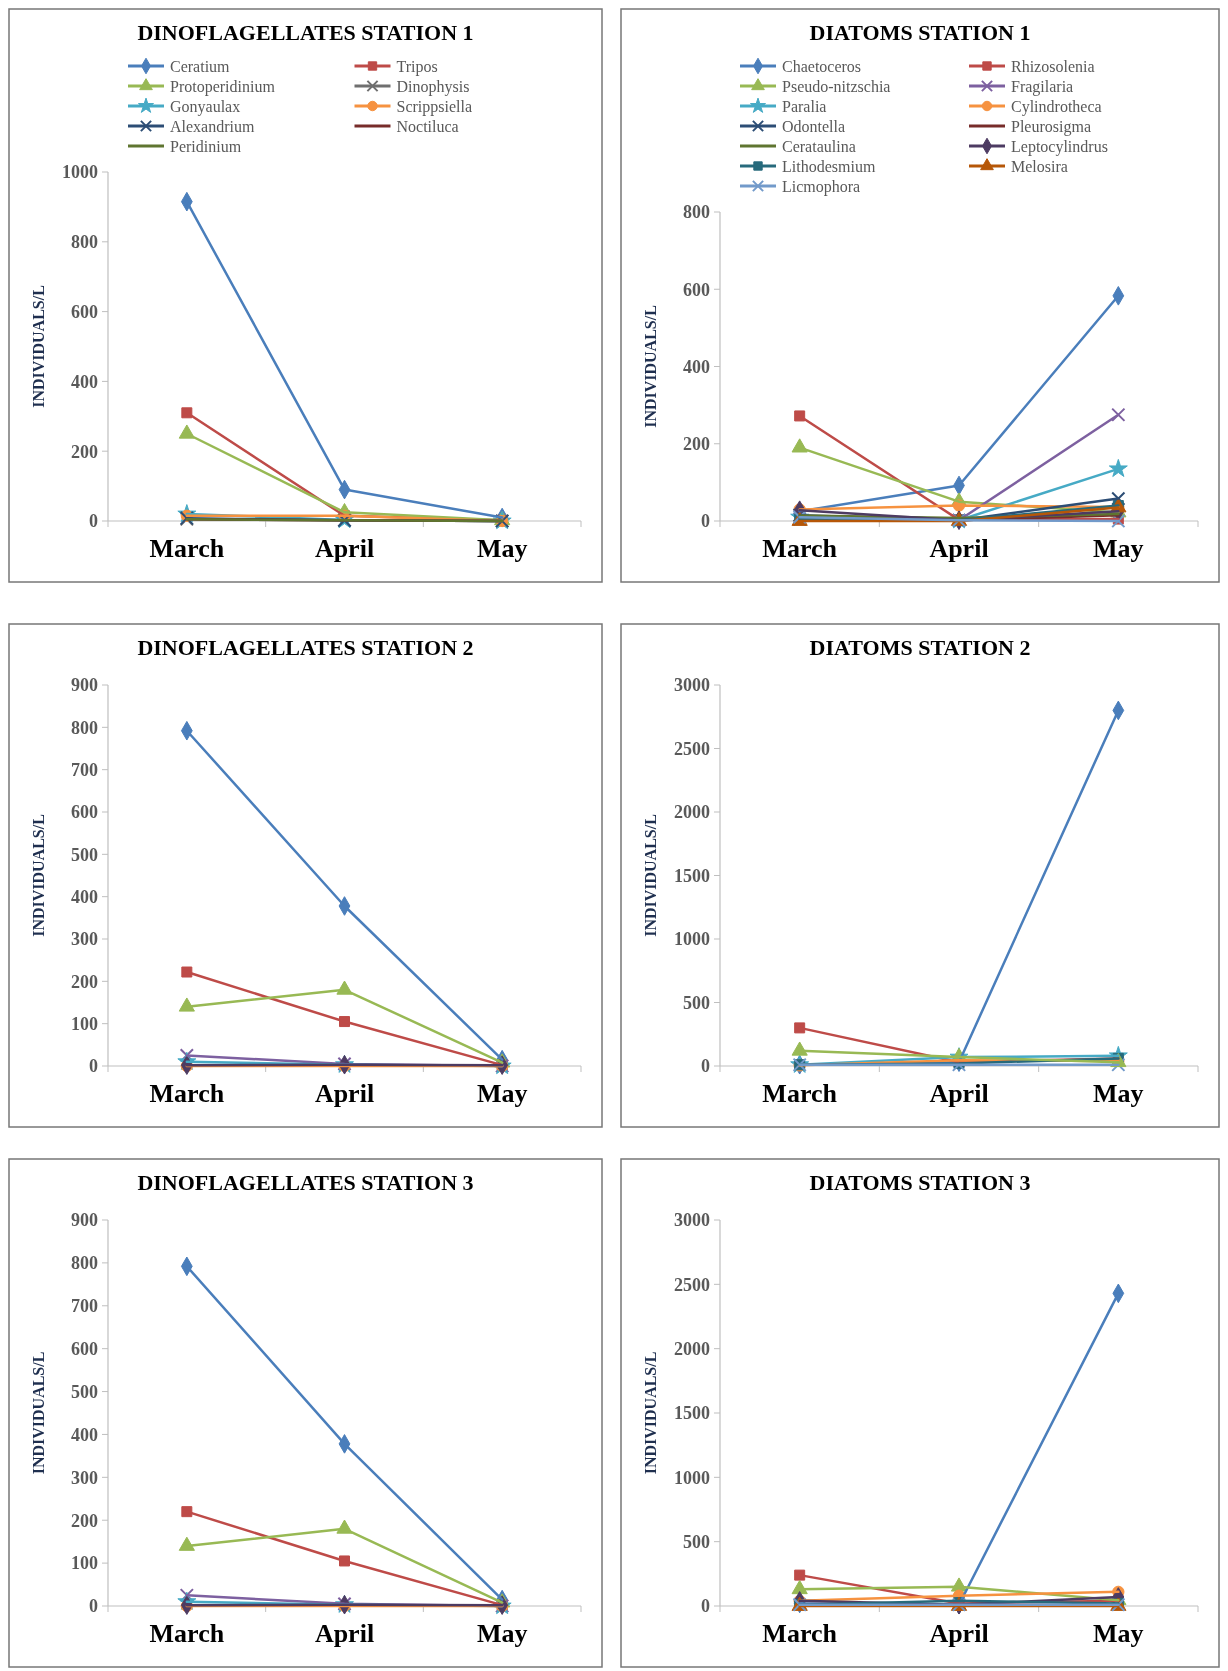 The image size is (1228, 1671). Describe the element at coordinates (819, 146) in the screenshot. I see `legend-label: Cerataulina` at that location.